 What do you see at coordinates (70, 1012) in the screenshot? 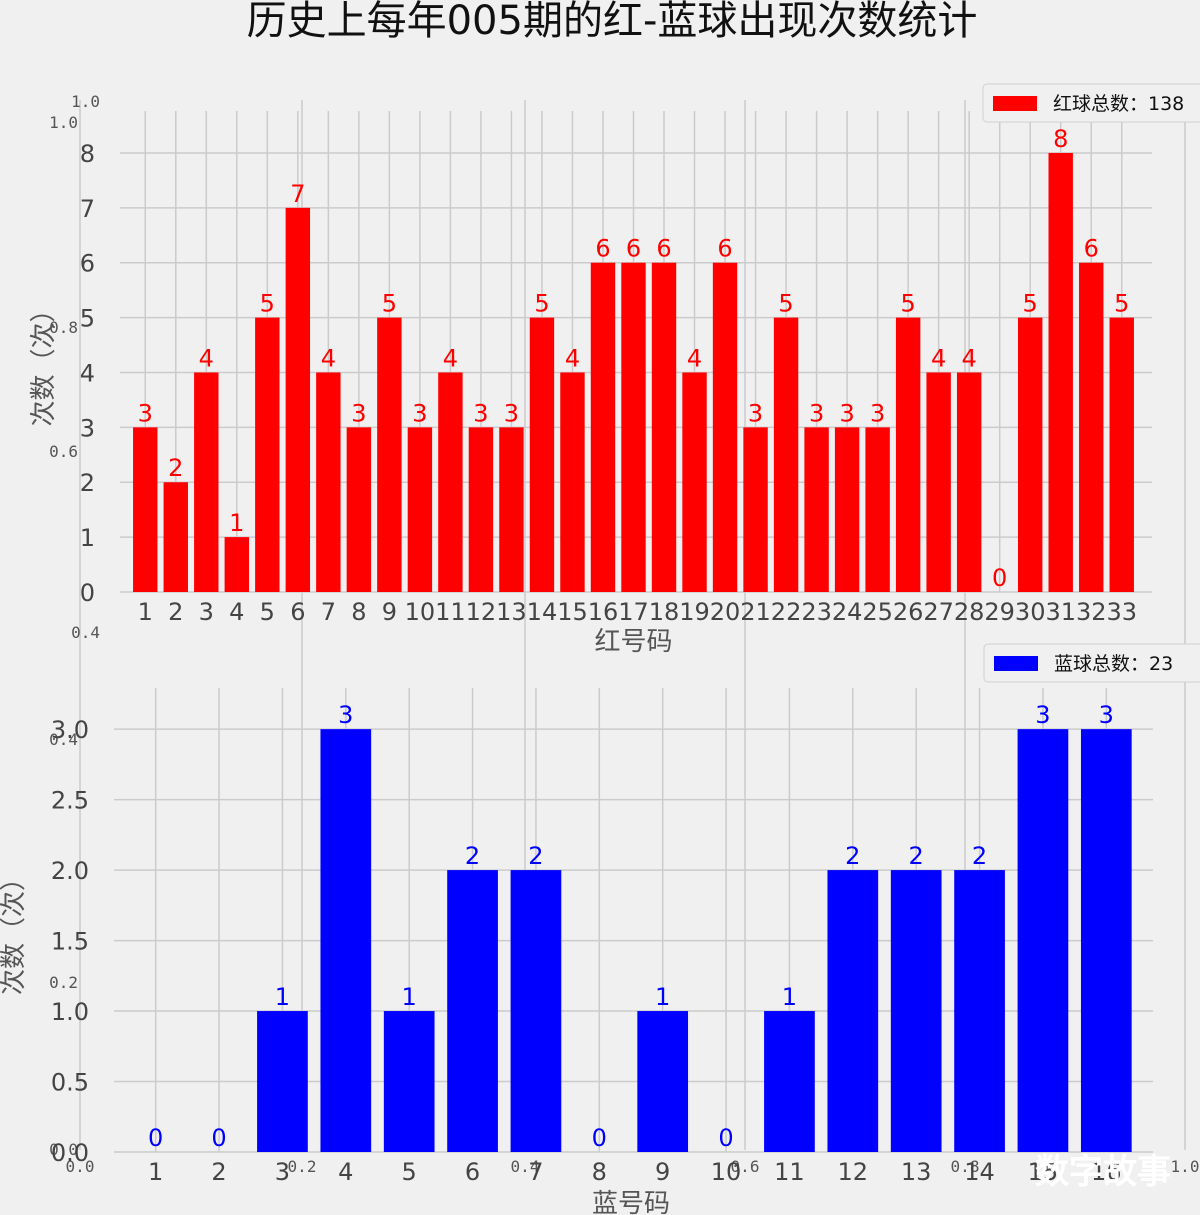
I see `y-tick-label: 1.0` at bounding box center [70, 1012].